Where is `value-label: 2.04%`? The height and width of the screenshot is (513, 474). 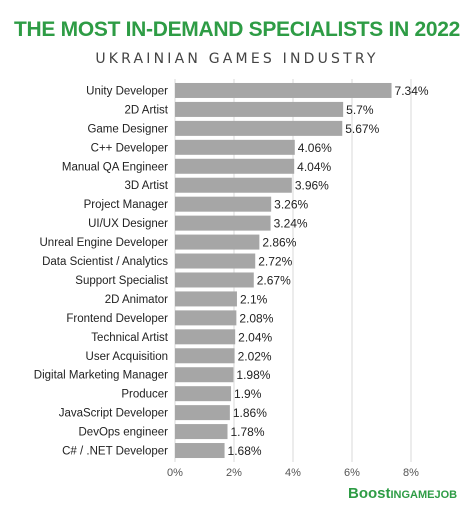
value-label: 2.04% is located at coordinates (255, 337).